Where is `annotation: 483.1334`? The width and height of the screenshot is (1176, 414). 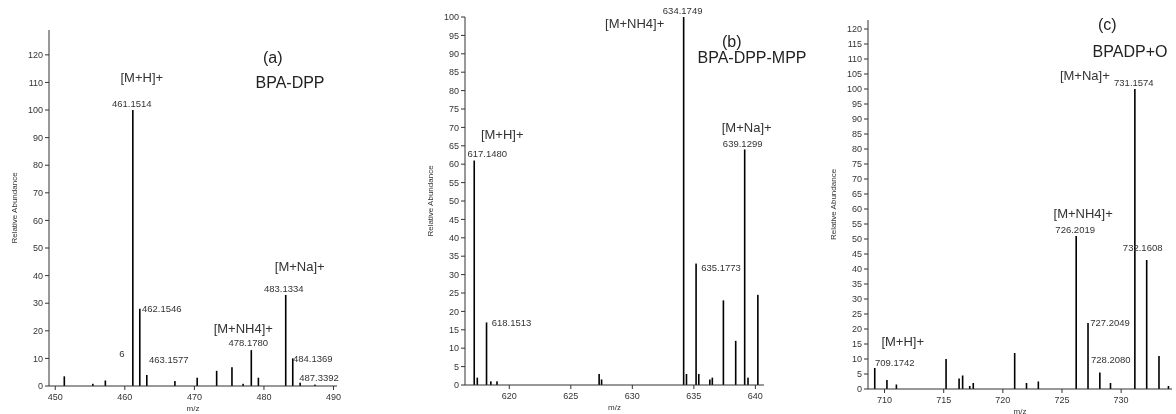
annotation: 483.1334 is located at coordinates (283, 288).